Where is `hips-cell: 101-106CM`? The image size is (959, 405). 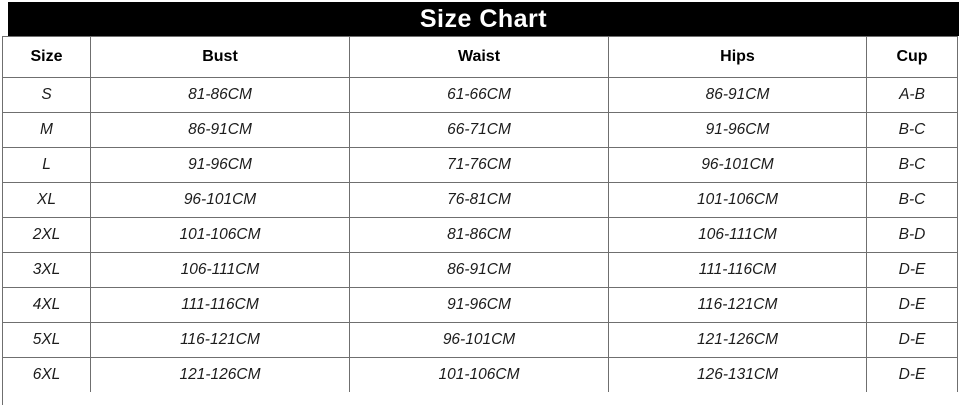 hips-cell: 101-106CM is located at coordinates (737, 200).